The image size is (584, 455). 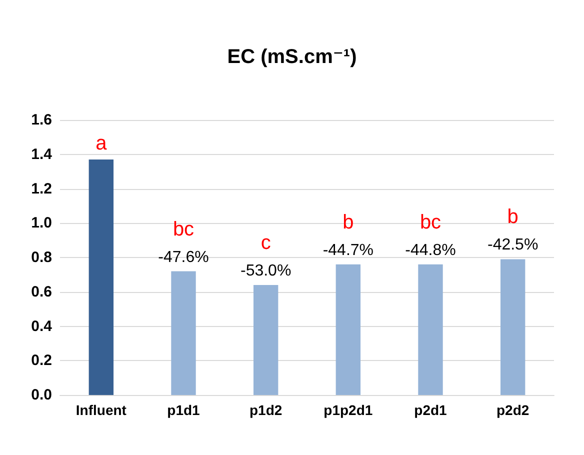 I want to click on x-tick-label: p1d1, so click(x=183, y=410).